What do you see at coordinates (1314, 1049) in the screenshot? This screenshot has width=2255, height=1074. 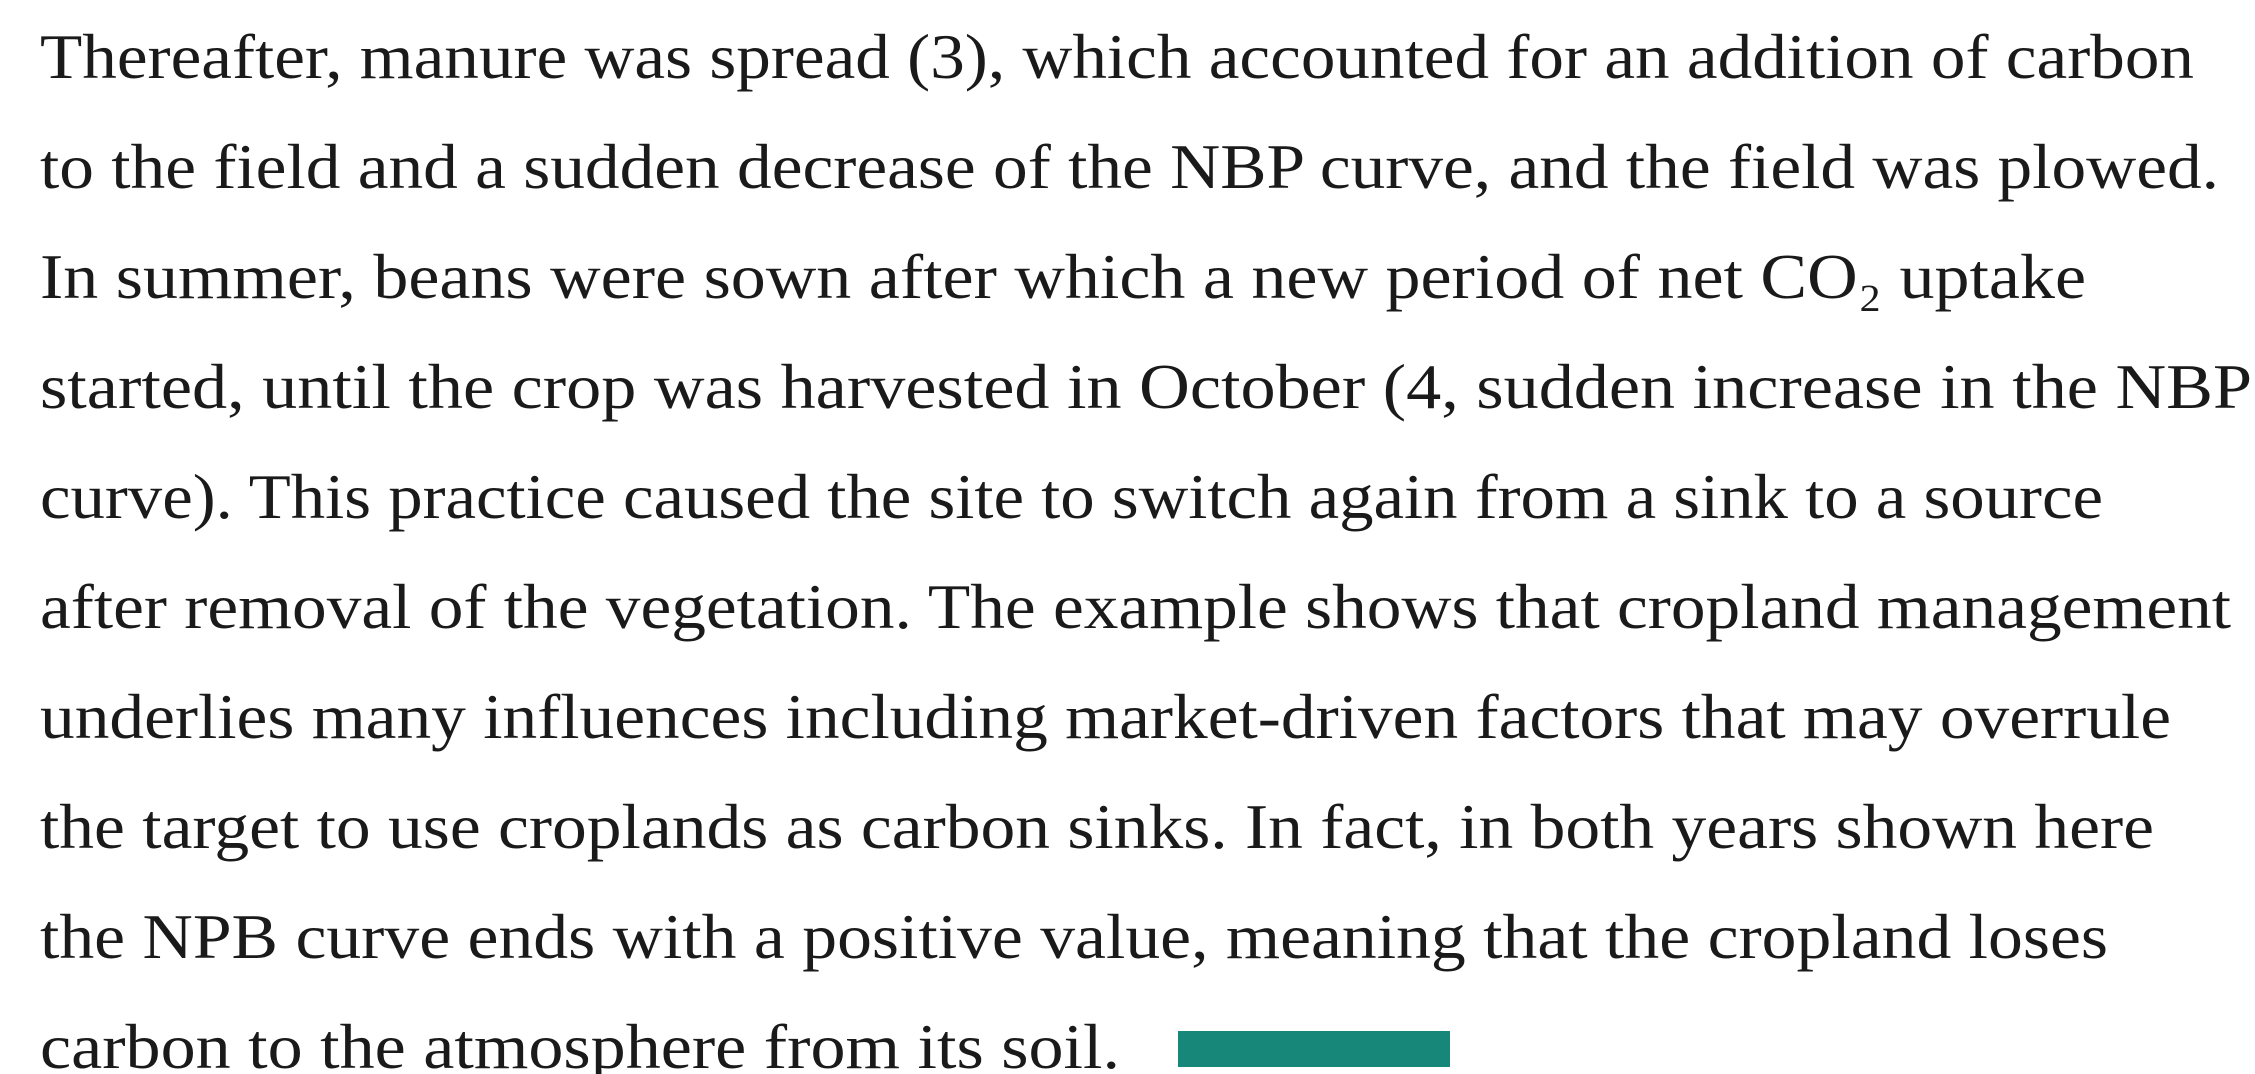 I see `end-mark` at bounding box center [1314, 1049].